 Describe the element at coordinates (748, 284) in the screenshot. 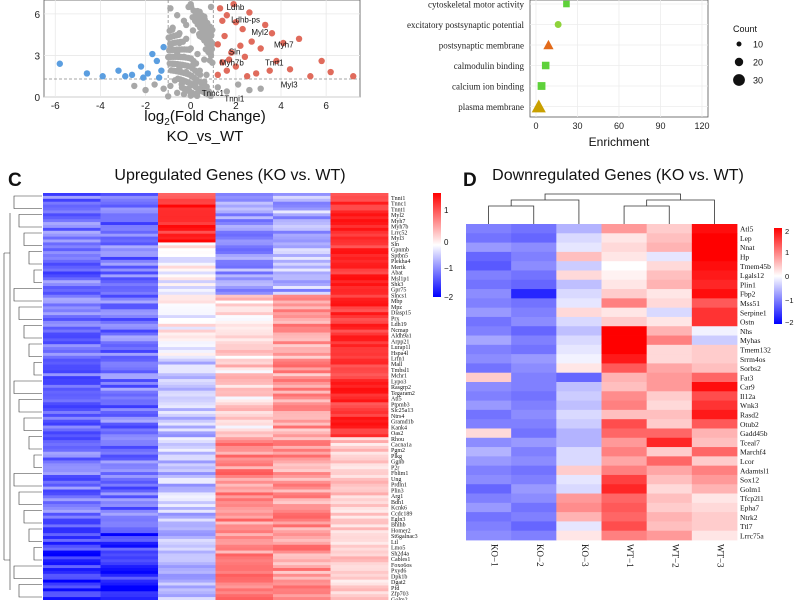

I see `downregulated-gene-label: Plin1` at that location.